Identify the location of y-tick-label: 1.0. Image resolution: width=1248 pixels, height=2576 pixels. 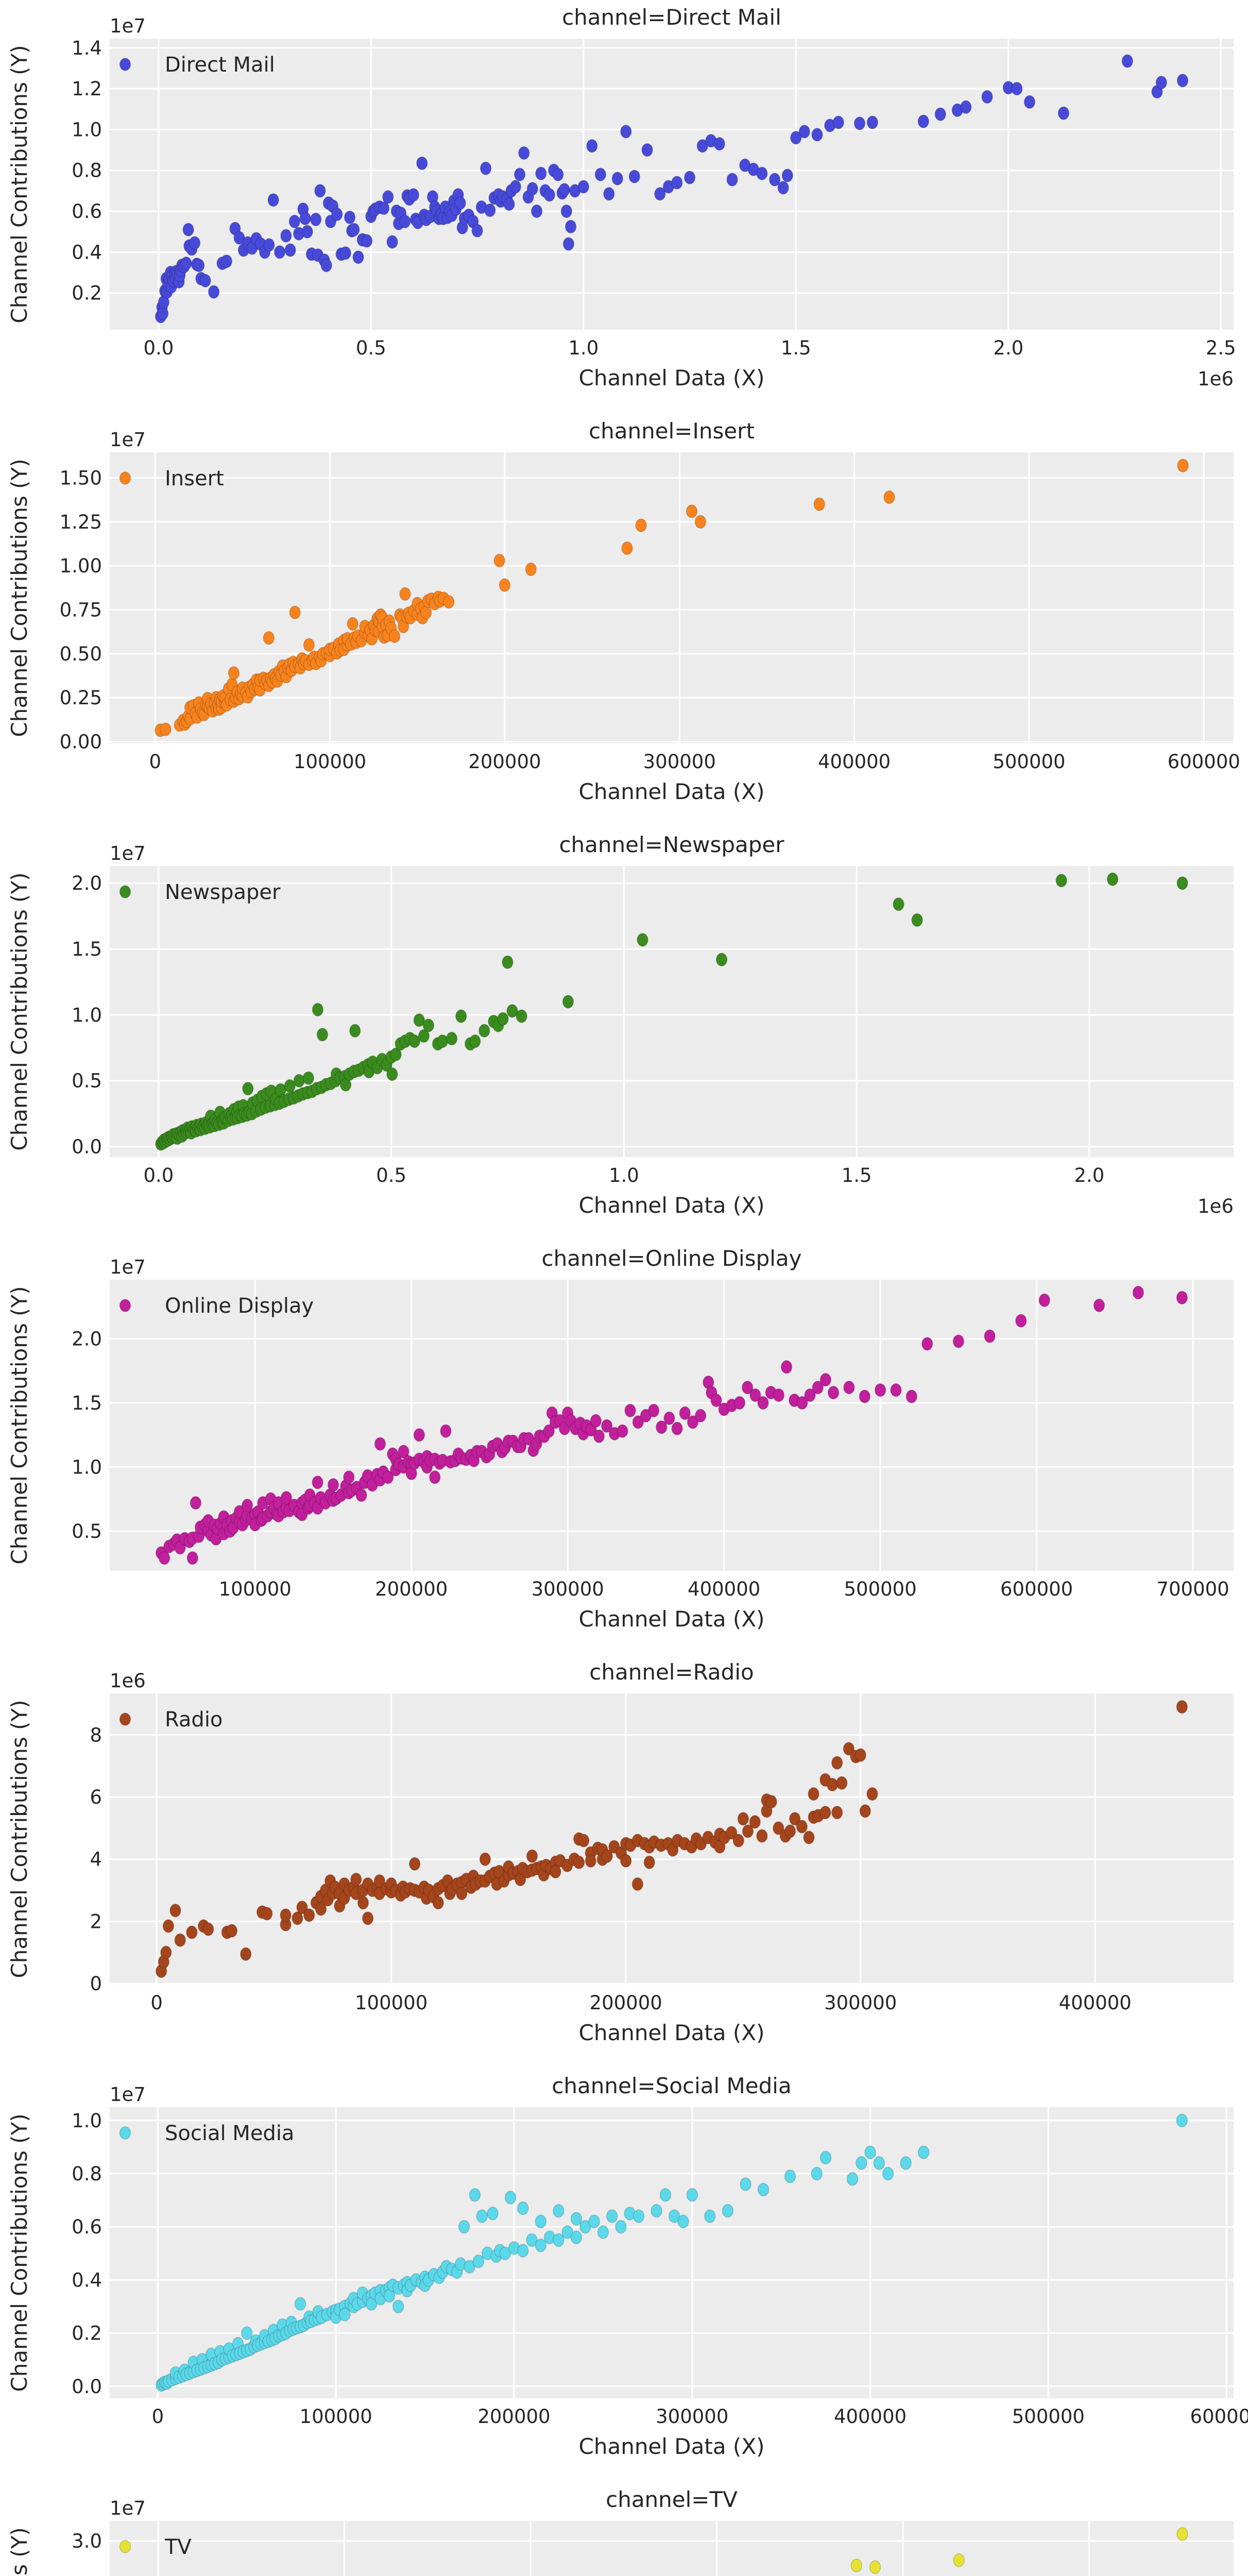
(87, 1467).